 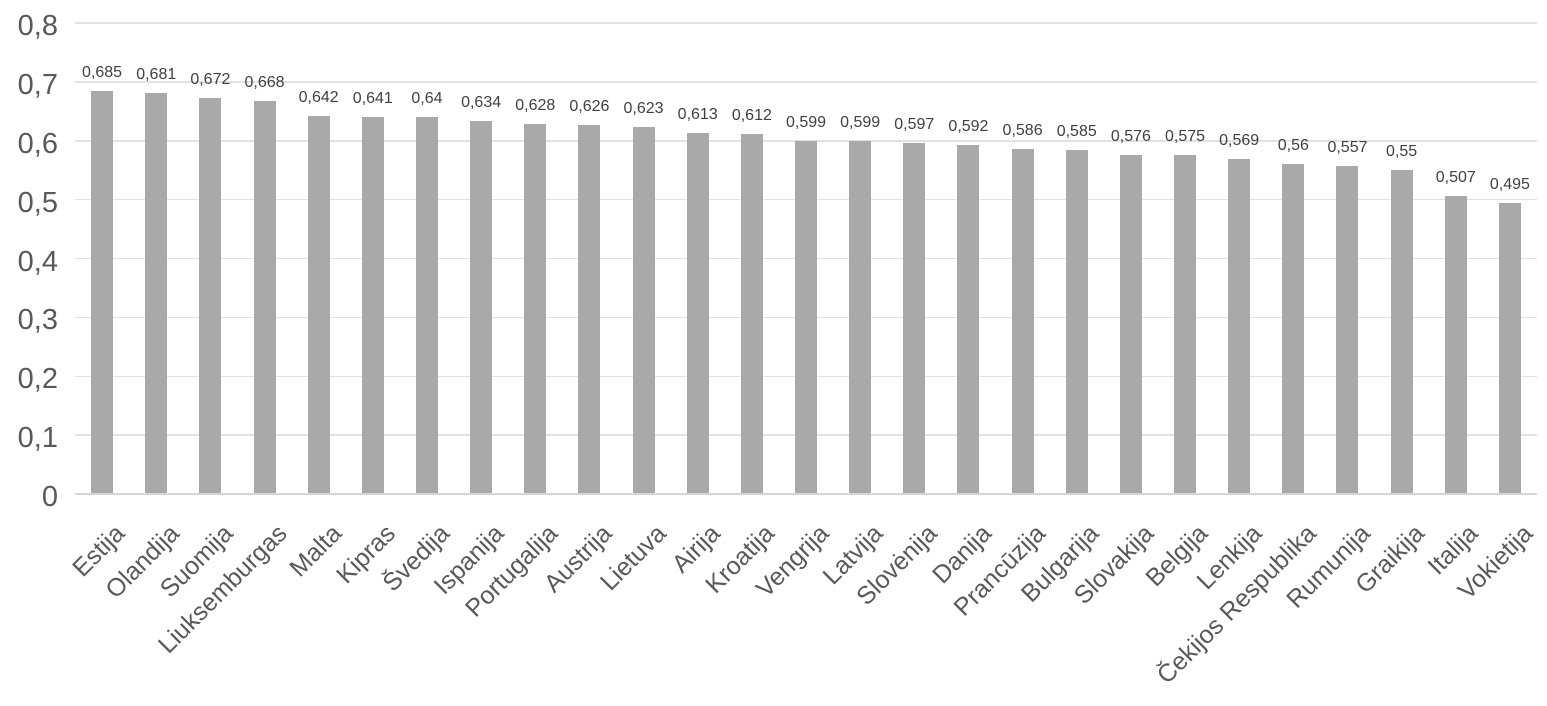 What do you see at coordinates (1509, 184) in the screenshot?
I see `bar-value-label: 0,495` at bounding box center [1509, 184].